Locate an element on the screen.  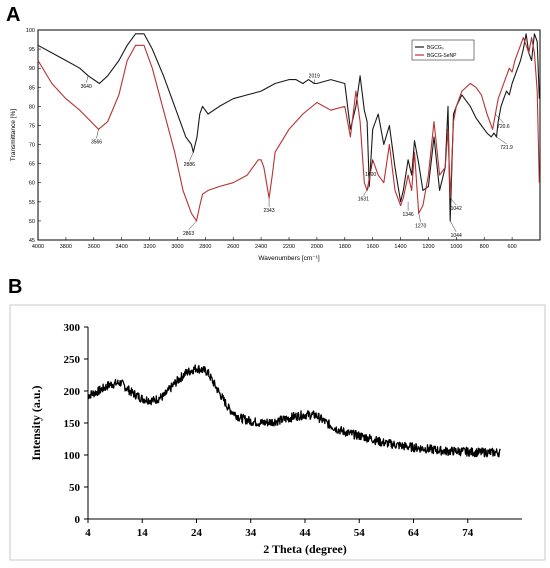
y-axis-label: Intensity (a.u.) is located at coordinates (36, 422).